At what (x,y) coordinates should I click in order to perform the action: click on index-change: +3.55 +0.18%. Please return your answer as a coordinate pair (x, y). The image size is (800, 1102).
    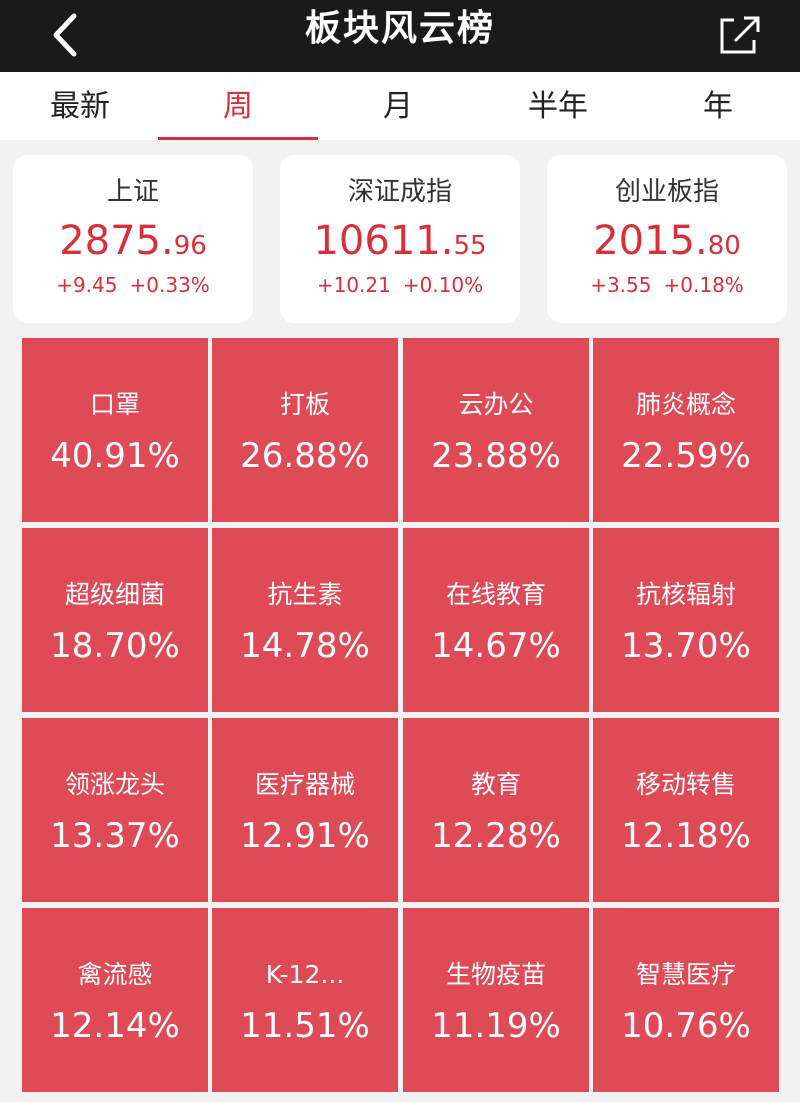
    Looking at the image, I should click on (667, 285).